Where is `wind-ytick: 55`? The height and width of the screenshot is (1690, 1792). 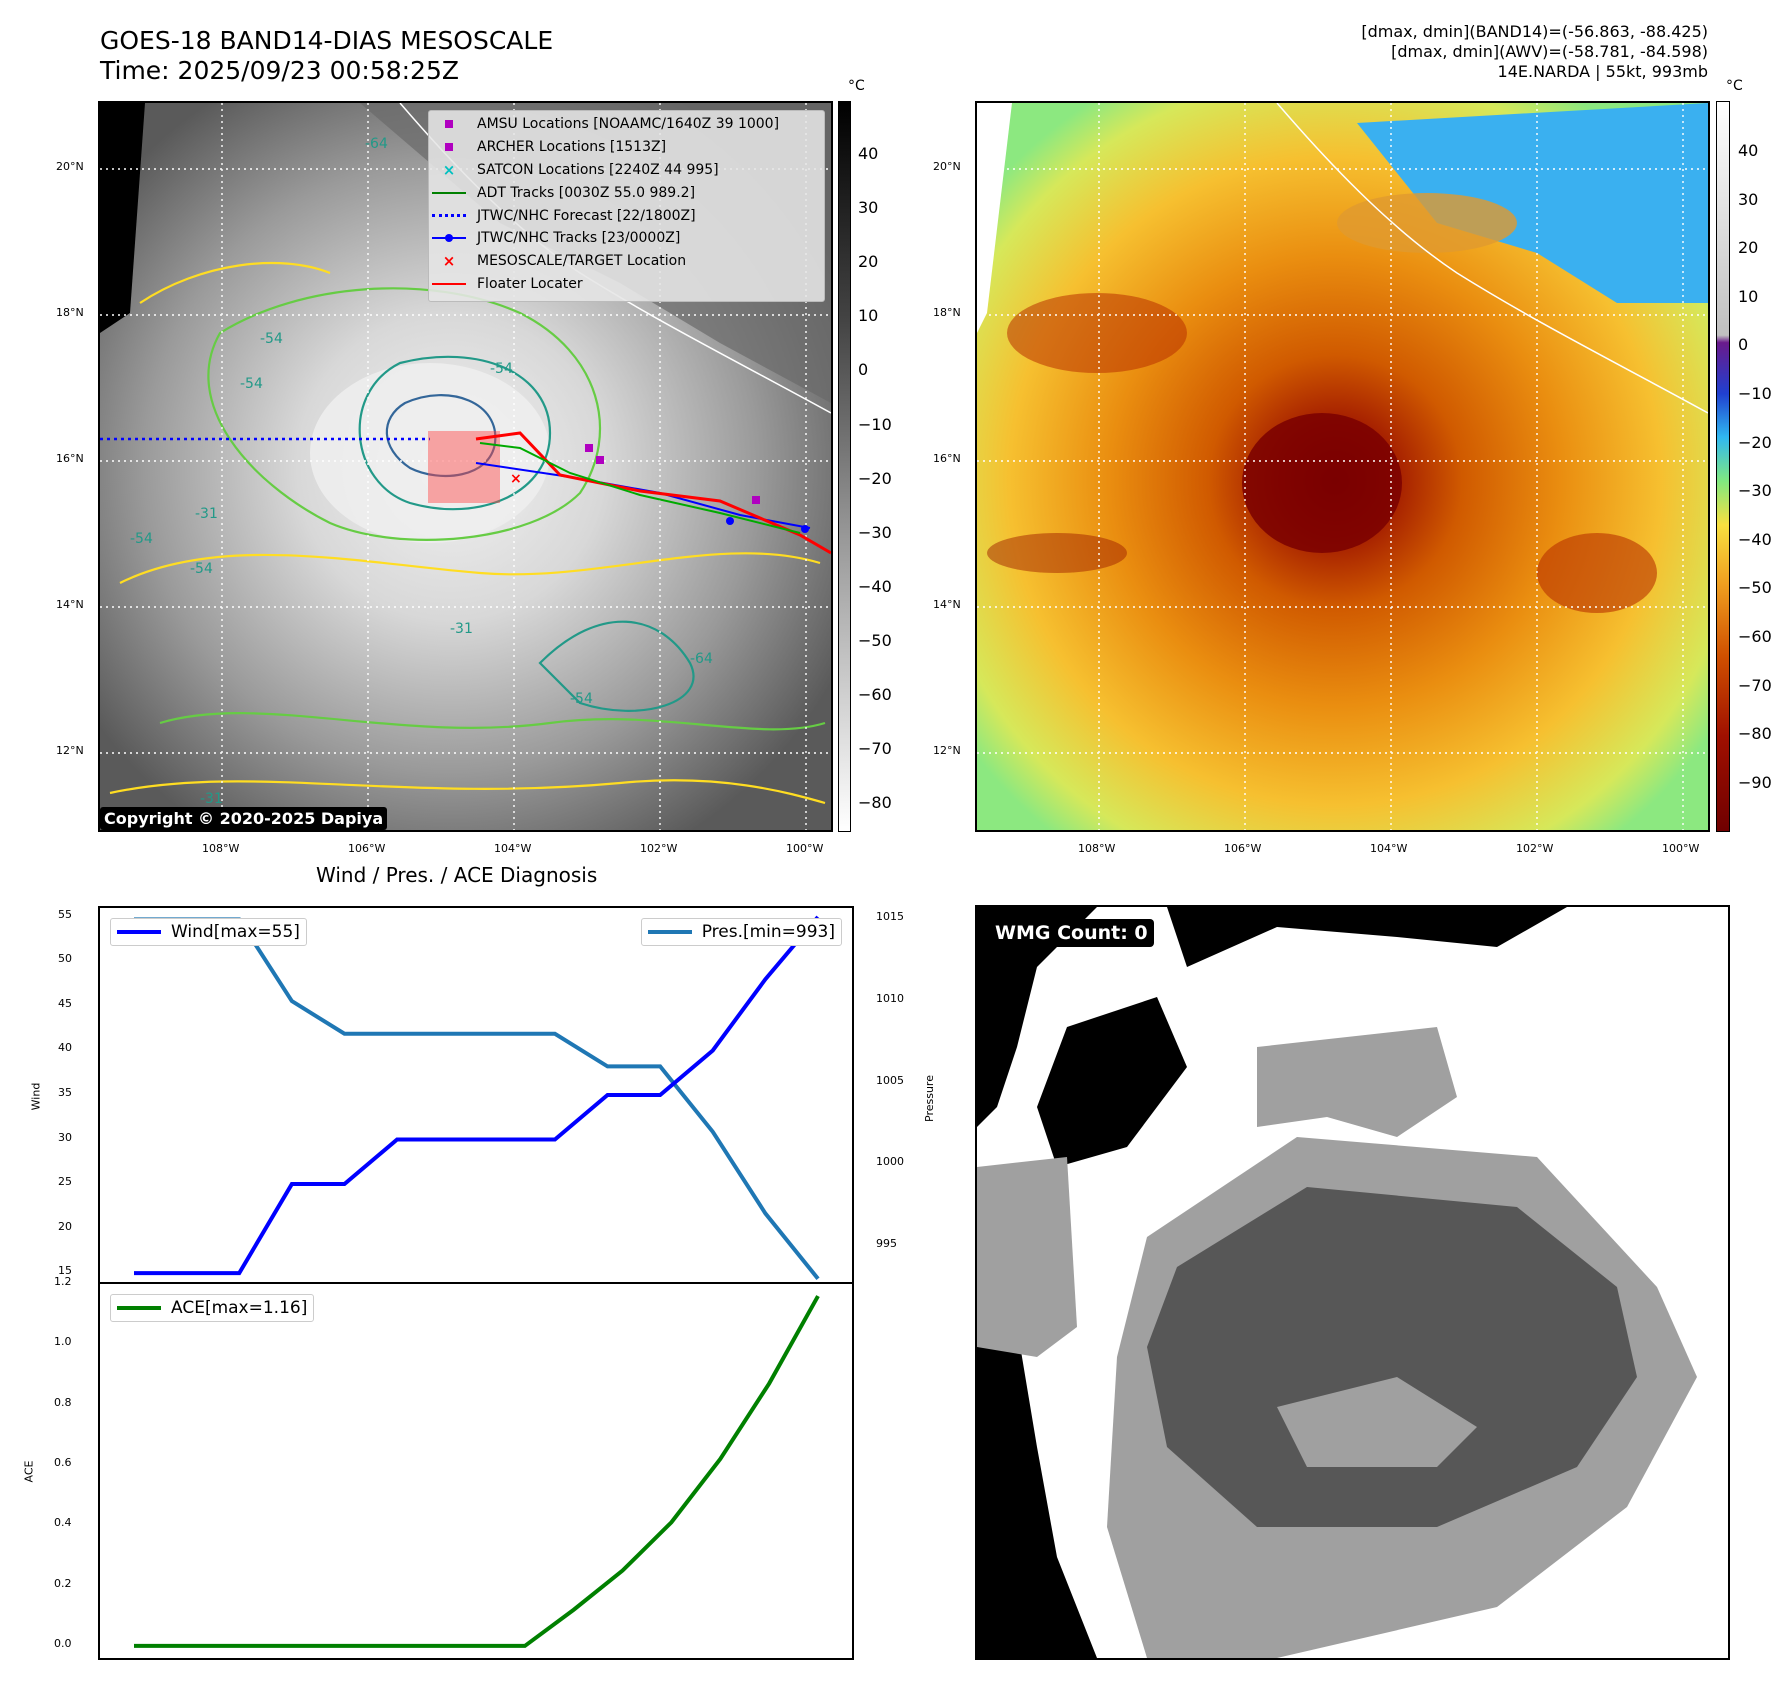
wind-ytick: 55 is located at coordinates (65, 914).